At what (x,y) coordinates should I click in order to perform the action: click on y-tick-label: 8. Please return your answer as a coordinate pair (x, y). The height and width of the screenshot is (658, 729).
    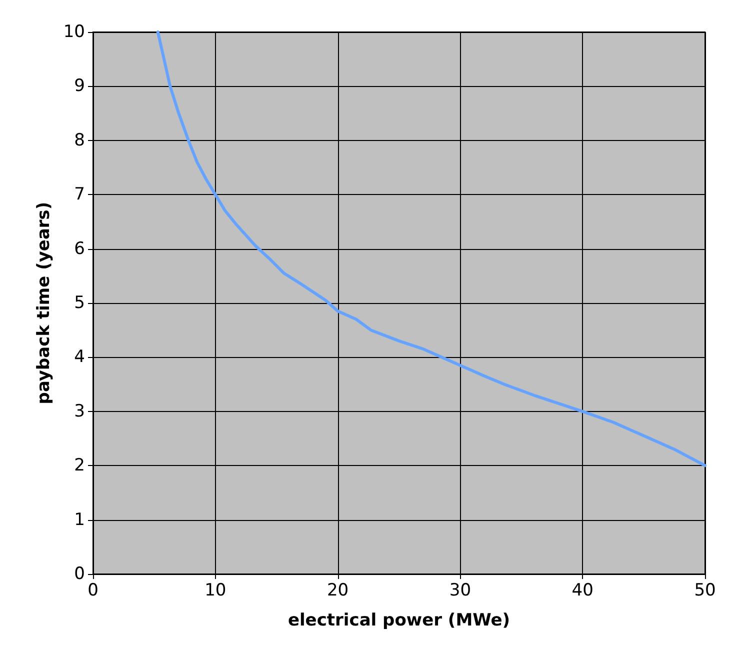
    Looking at the image, I should click on (79, 140).